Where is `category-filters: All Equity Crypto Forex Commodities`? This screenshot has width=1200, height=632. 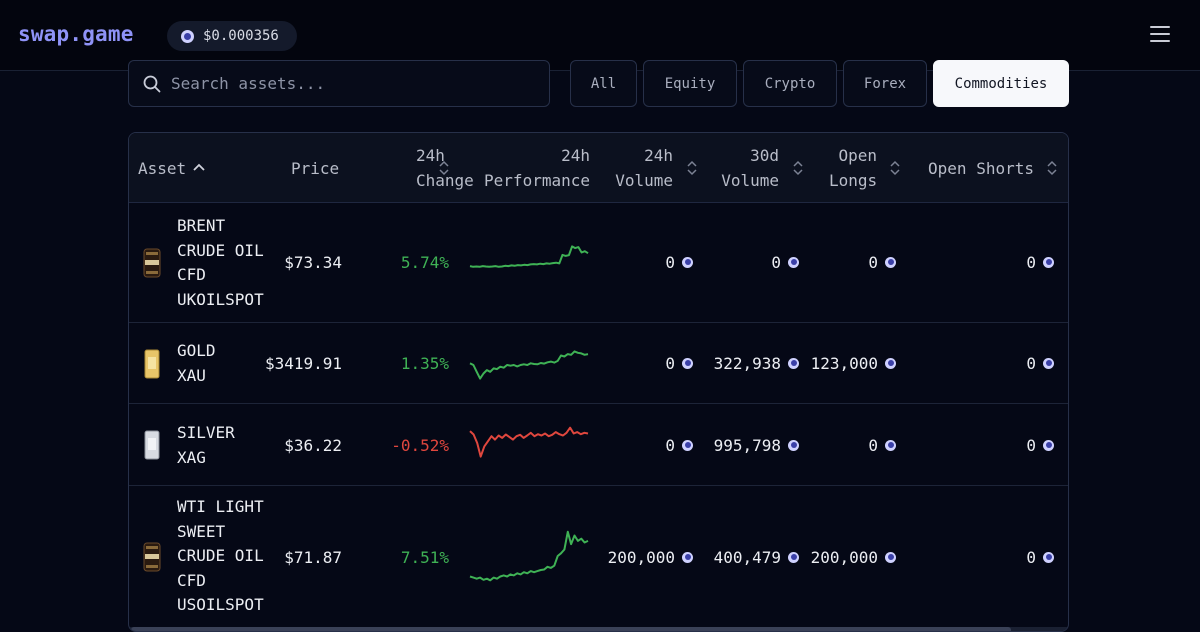 category-filters: All Equity Crypto Forex Commodities is located at coordinates (819, 83).